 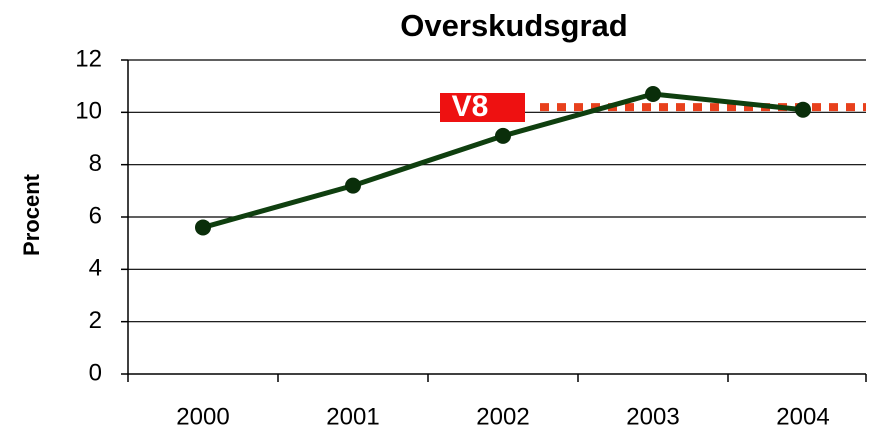 What do you see at coordinates (652, 416) in the screenshot?
I see `x-tick-label: 2003` at bounding box center [652, 416].